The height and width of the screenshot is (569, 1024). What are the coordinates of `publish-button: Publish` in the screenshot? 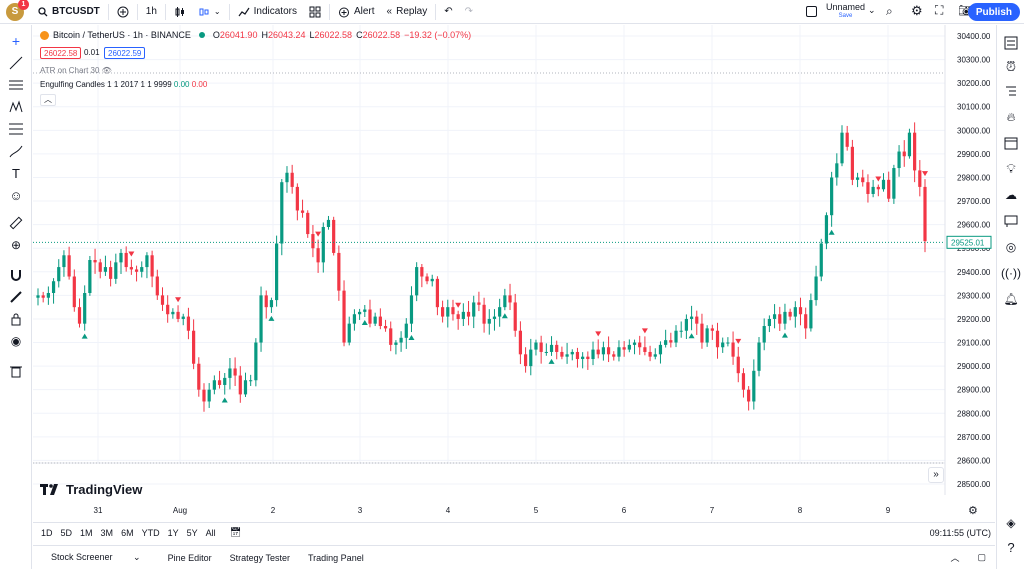 It's located at (993, 12).